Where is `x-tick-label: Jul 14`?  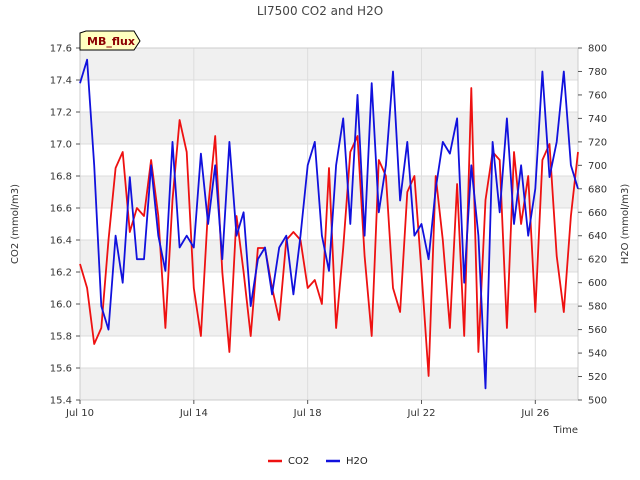
x-tick-label: Jul 14 is located at coordinates (193, 413).